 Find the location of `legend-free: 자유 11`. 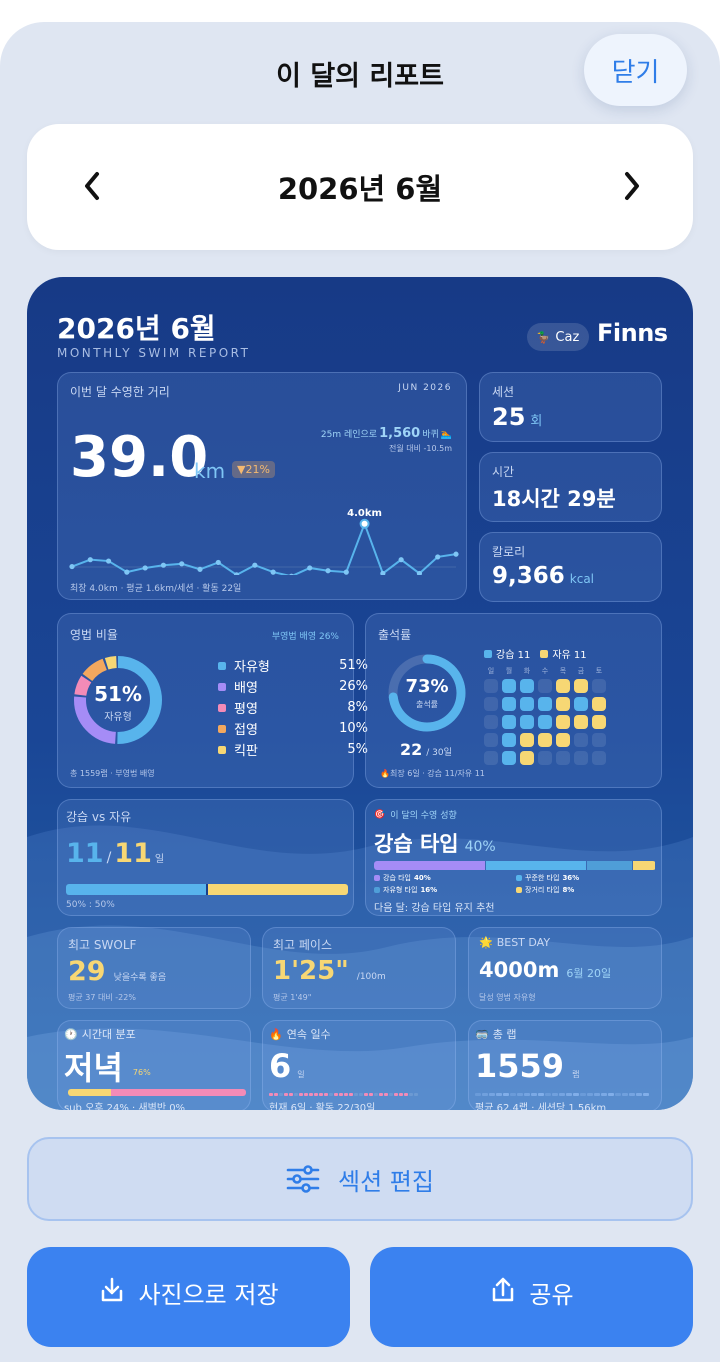

legend-free: 자유 11 is located at coordinates (569, 655).